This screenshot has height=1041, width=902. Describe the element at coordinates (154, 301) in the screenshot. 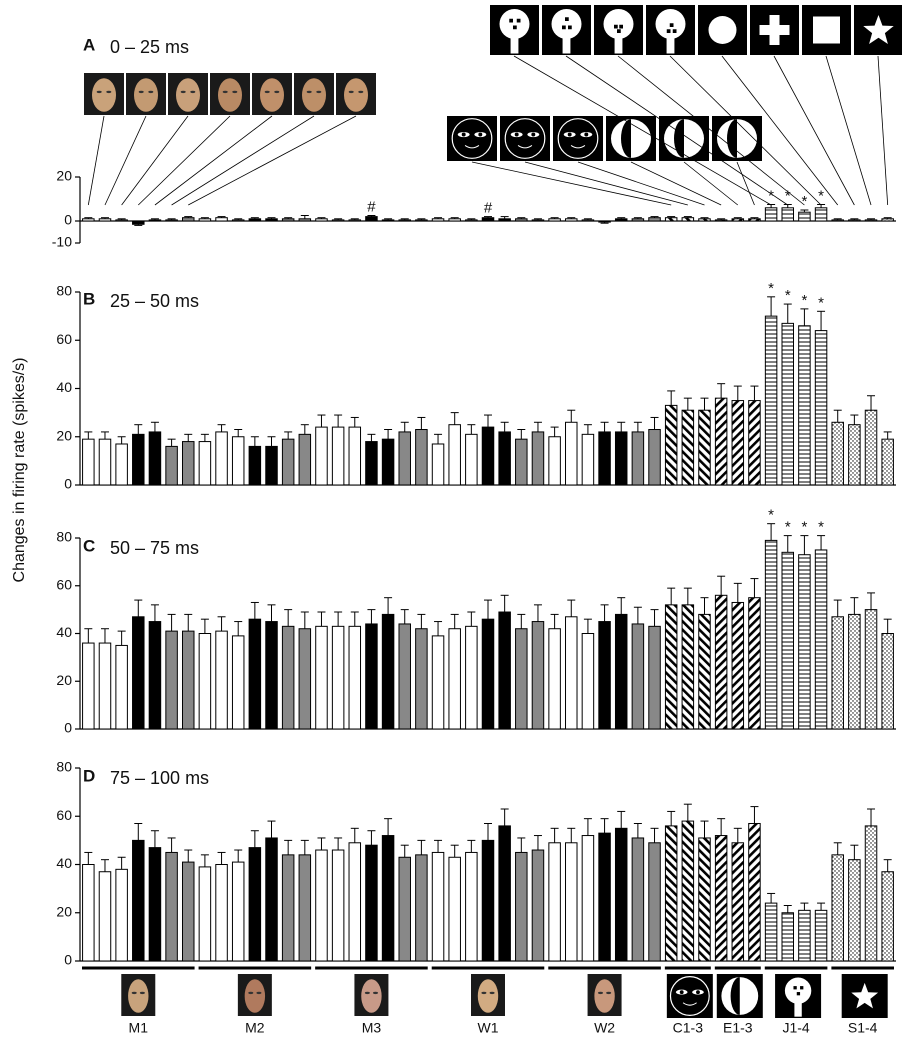

I see `panel-title: 25 – 50 ms` at that location.